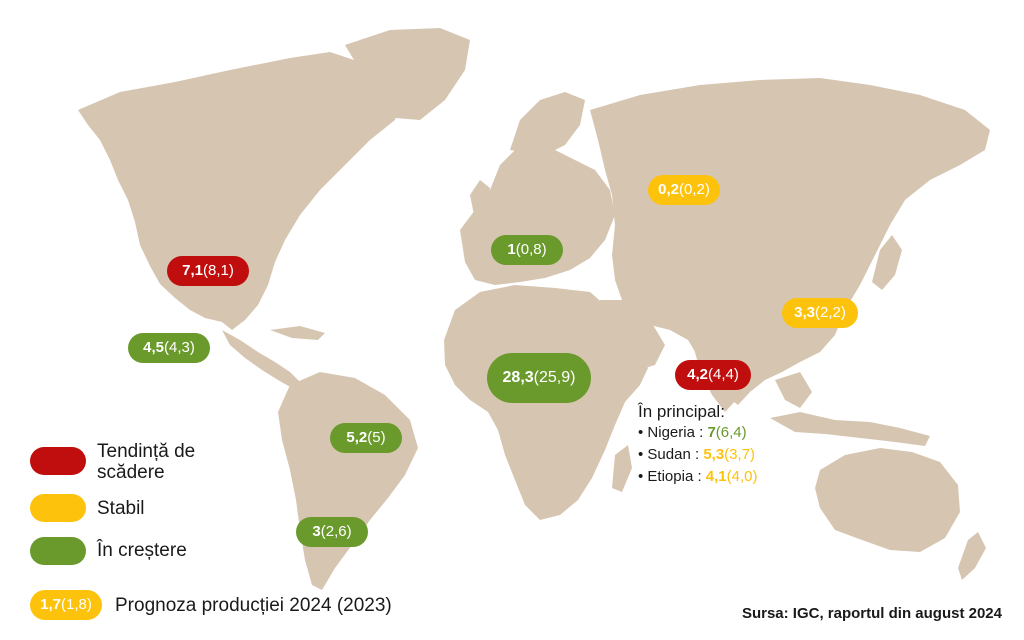 The width and height of the screenshot is (1024, 640). What do you see at coordinates (348, 481) in the screenshot?
I see `south-america-landmass` at bounding box center [348, 481].